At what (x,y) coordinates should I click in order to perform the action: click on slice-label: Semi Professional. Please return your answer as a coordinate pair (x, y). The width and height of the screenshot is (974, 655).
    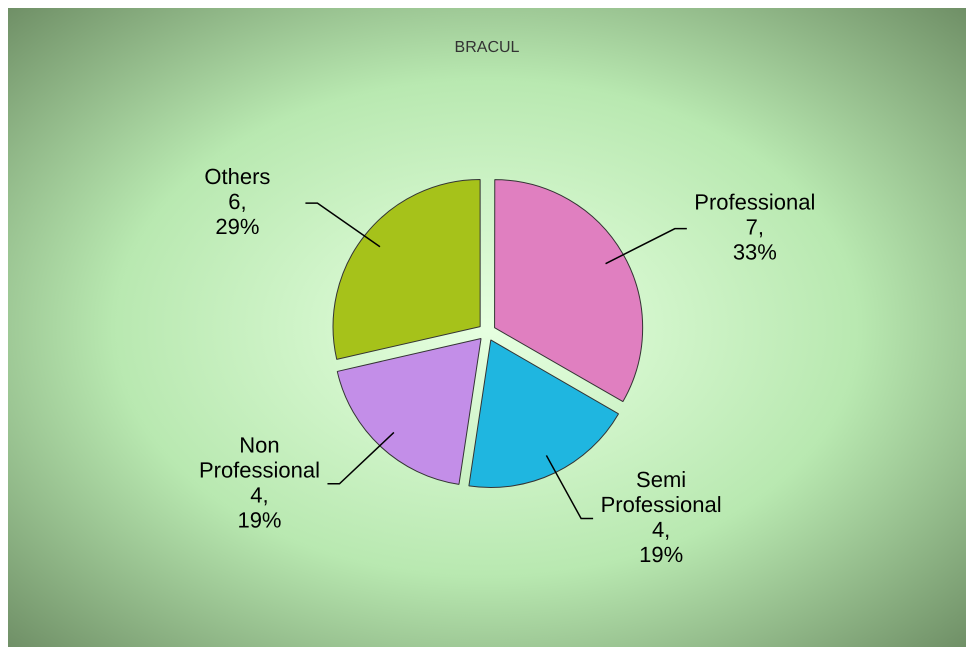
    Looking at the image, I should click on (661, 492).